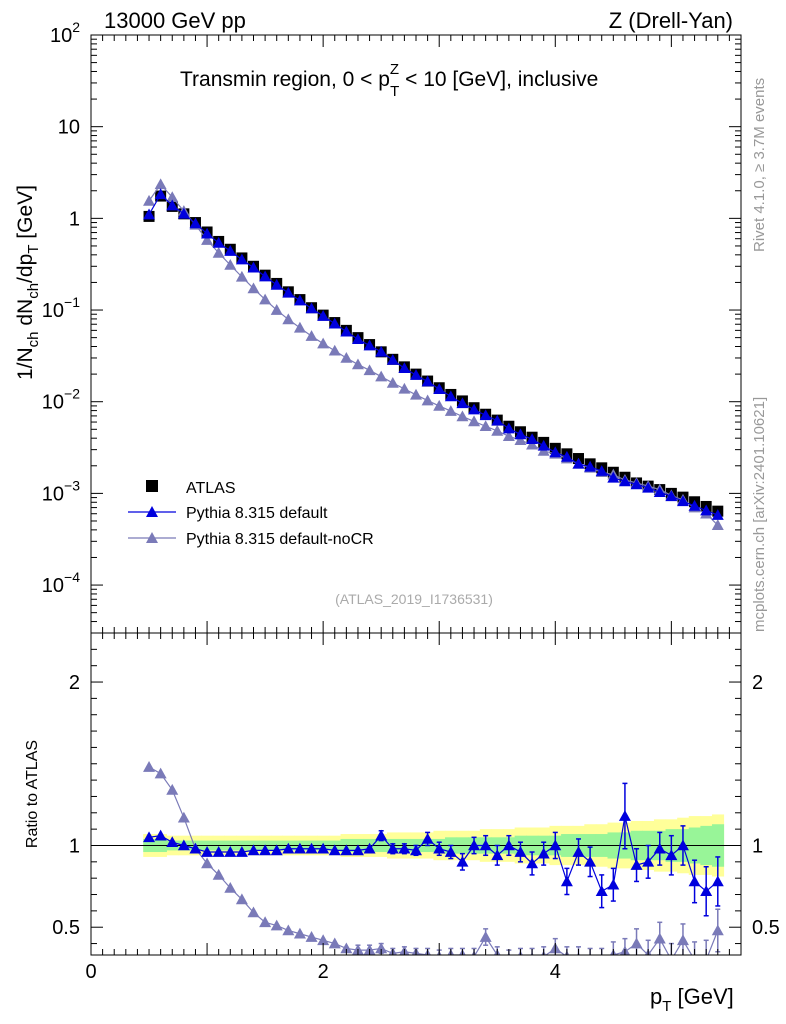 The height and width of the screenshot is (1024, 786). Describe the element at coordinates (323, 972) in the screenshot. I see `x-tick-label: 2` at that location.